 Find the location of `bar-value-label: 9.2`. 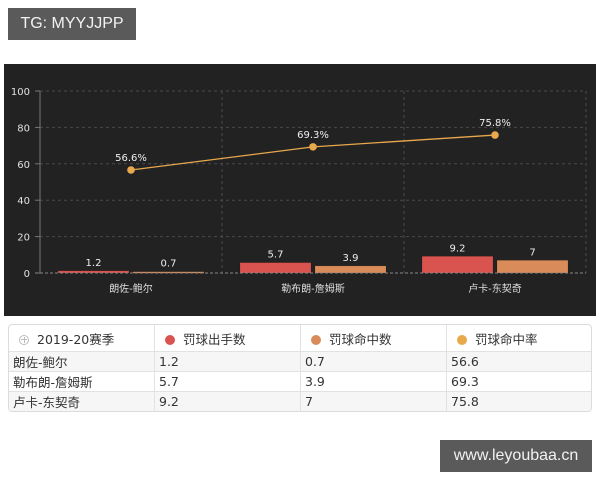

bar-value-label: 9.2 is located at coordinates (458, 248).